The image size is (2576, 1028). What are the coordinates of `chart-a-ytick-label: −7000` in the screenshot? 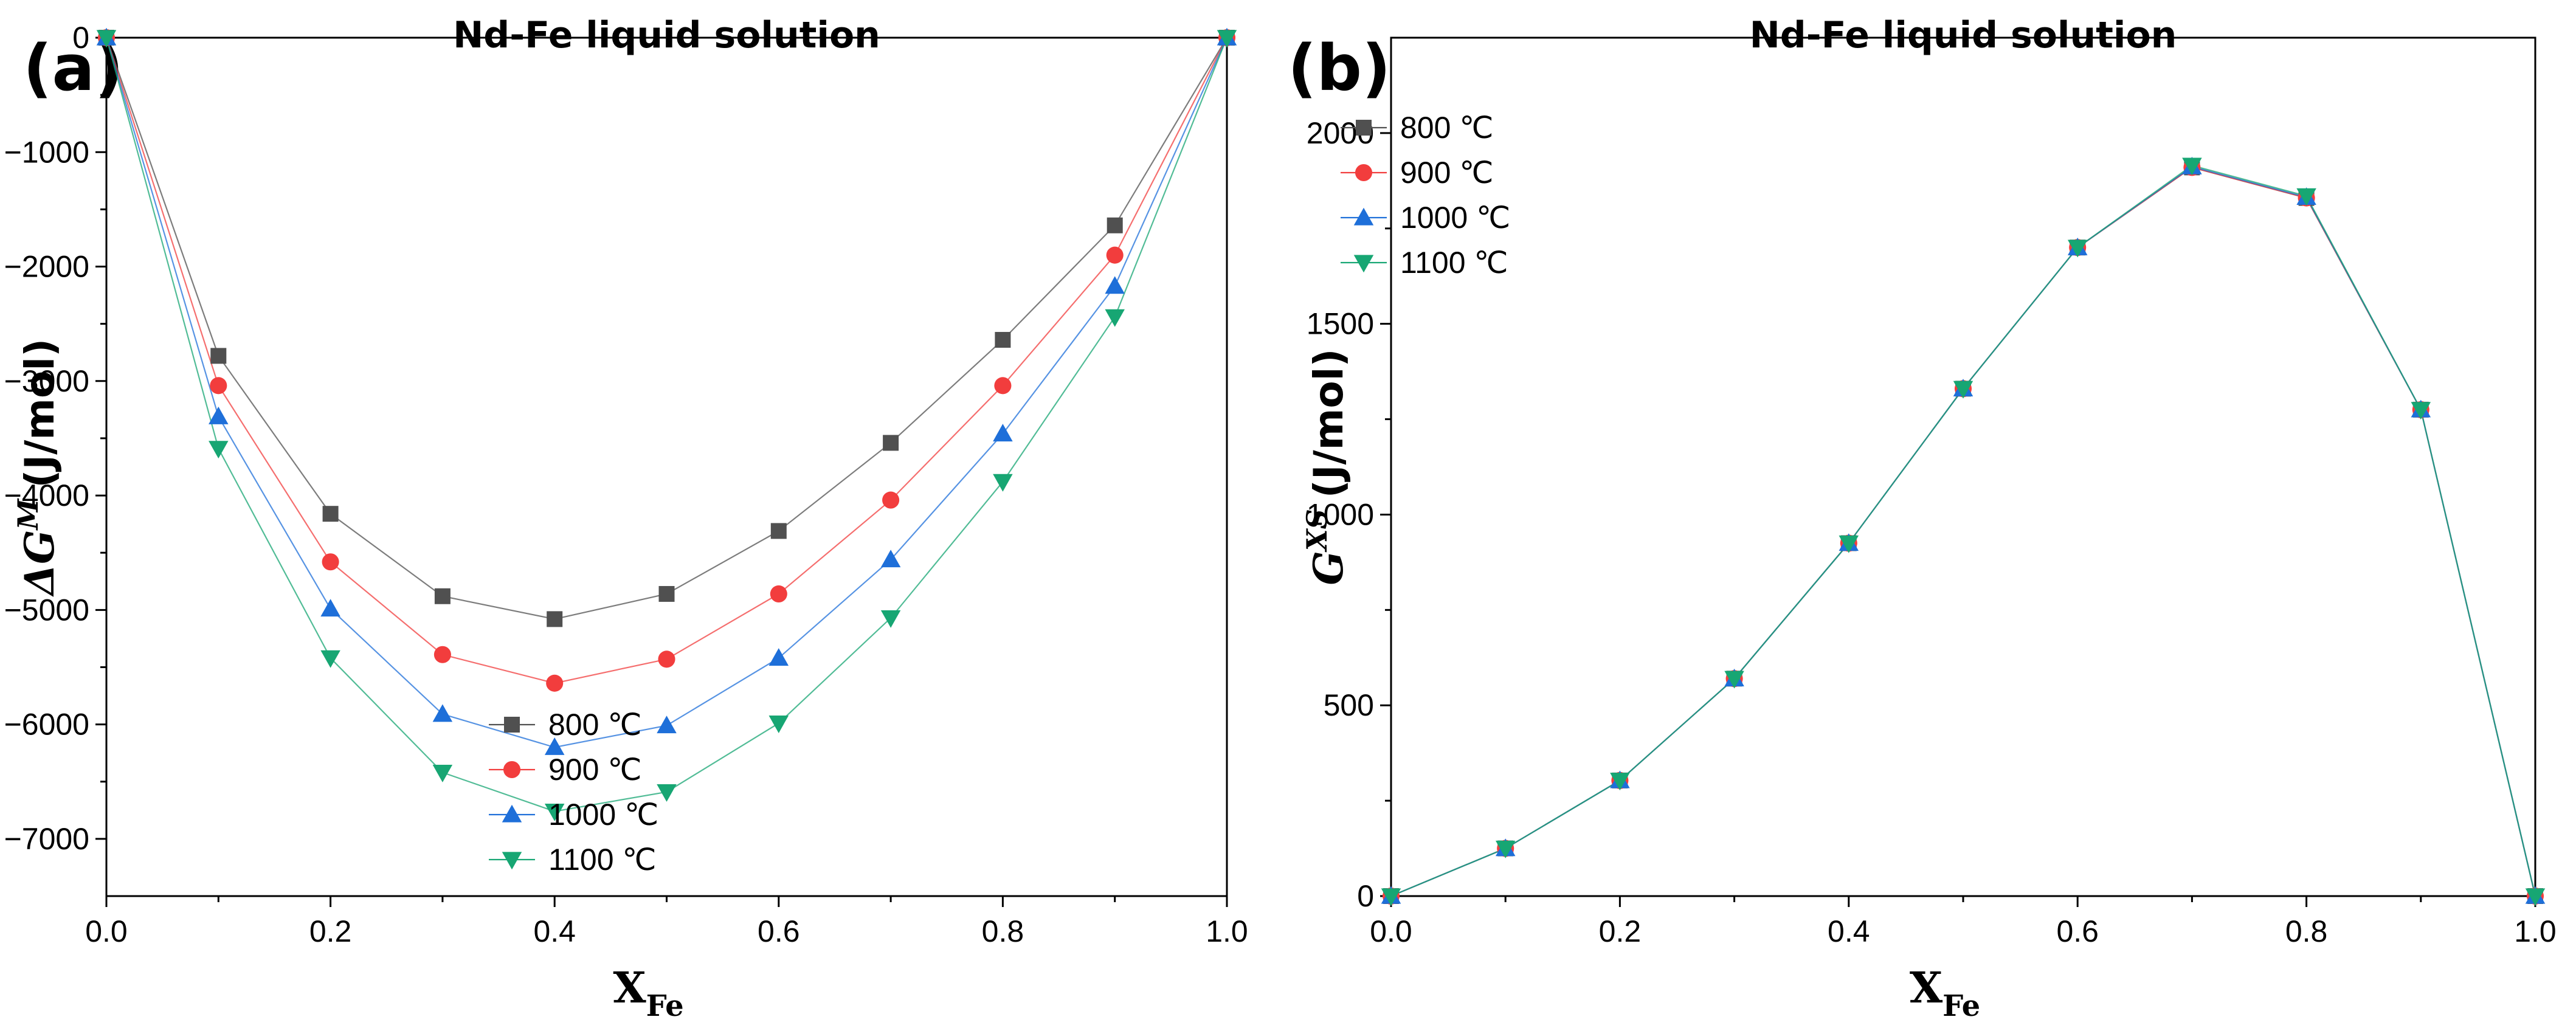 It's located at (47, 839).